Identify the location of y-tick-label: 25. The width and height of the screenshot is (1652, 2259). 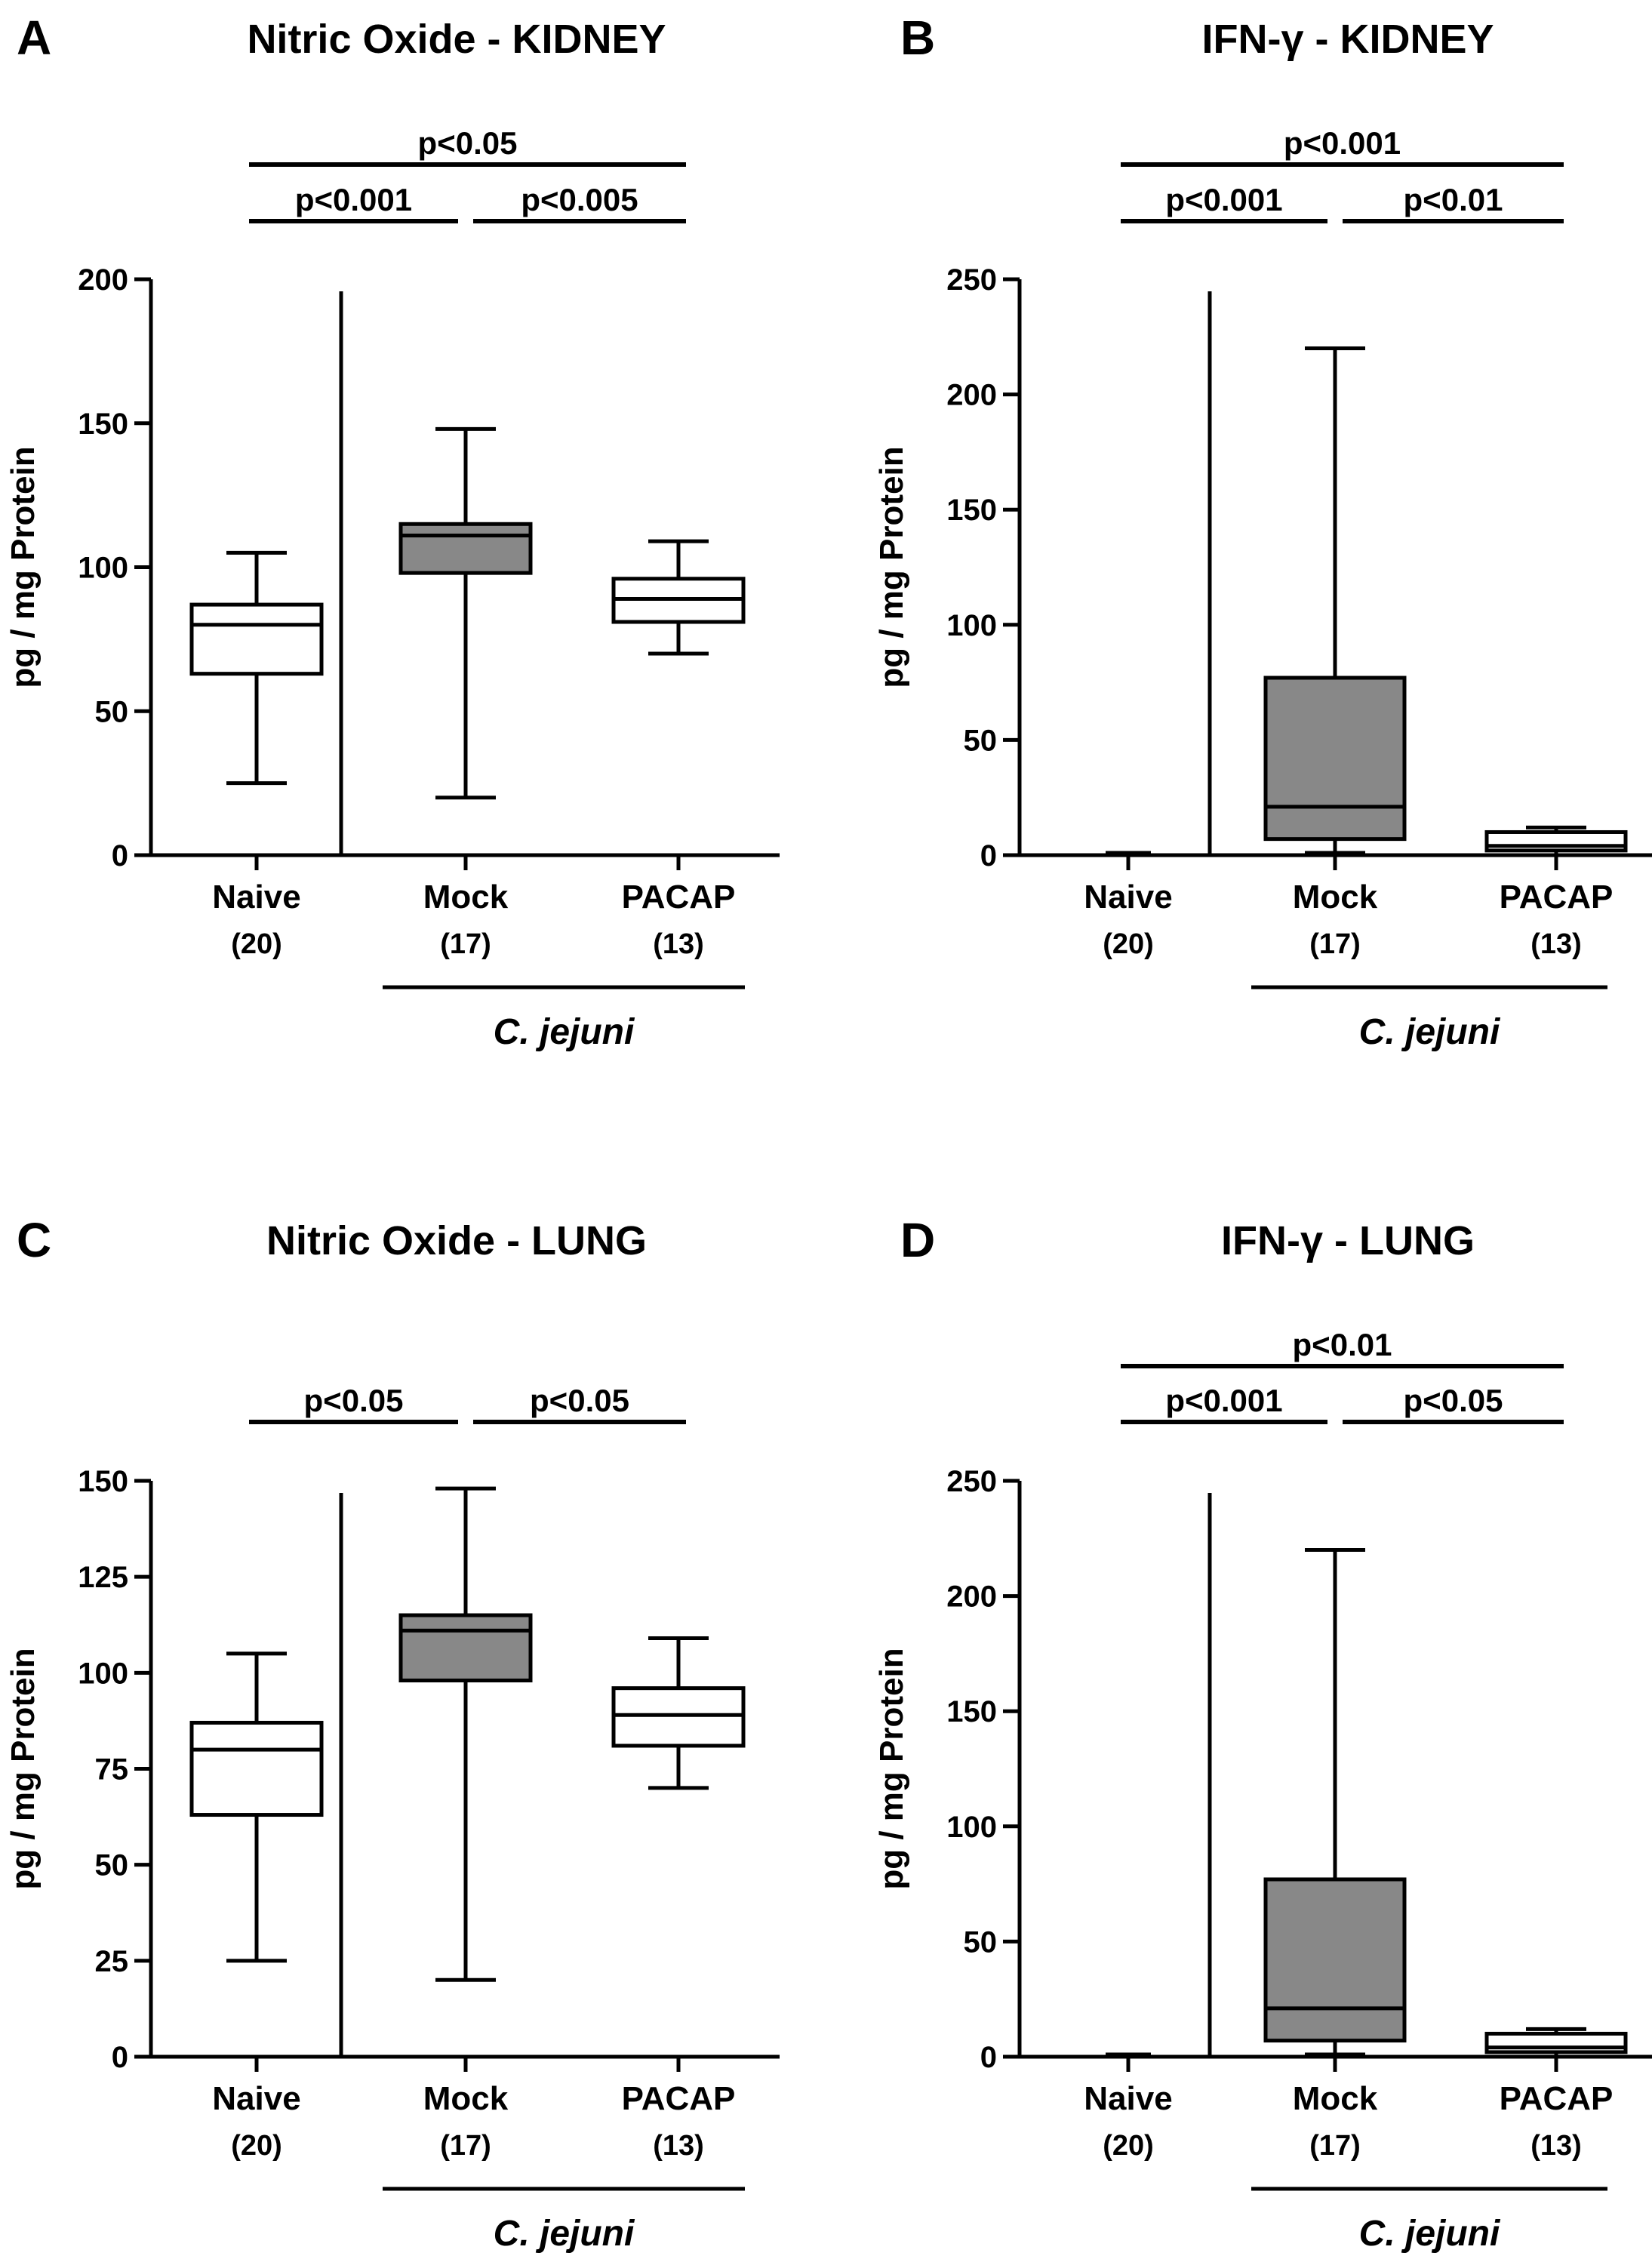
(112, 1961).